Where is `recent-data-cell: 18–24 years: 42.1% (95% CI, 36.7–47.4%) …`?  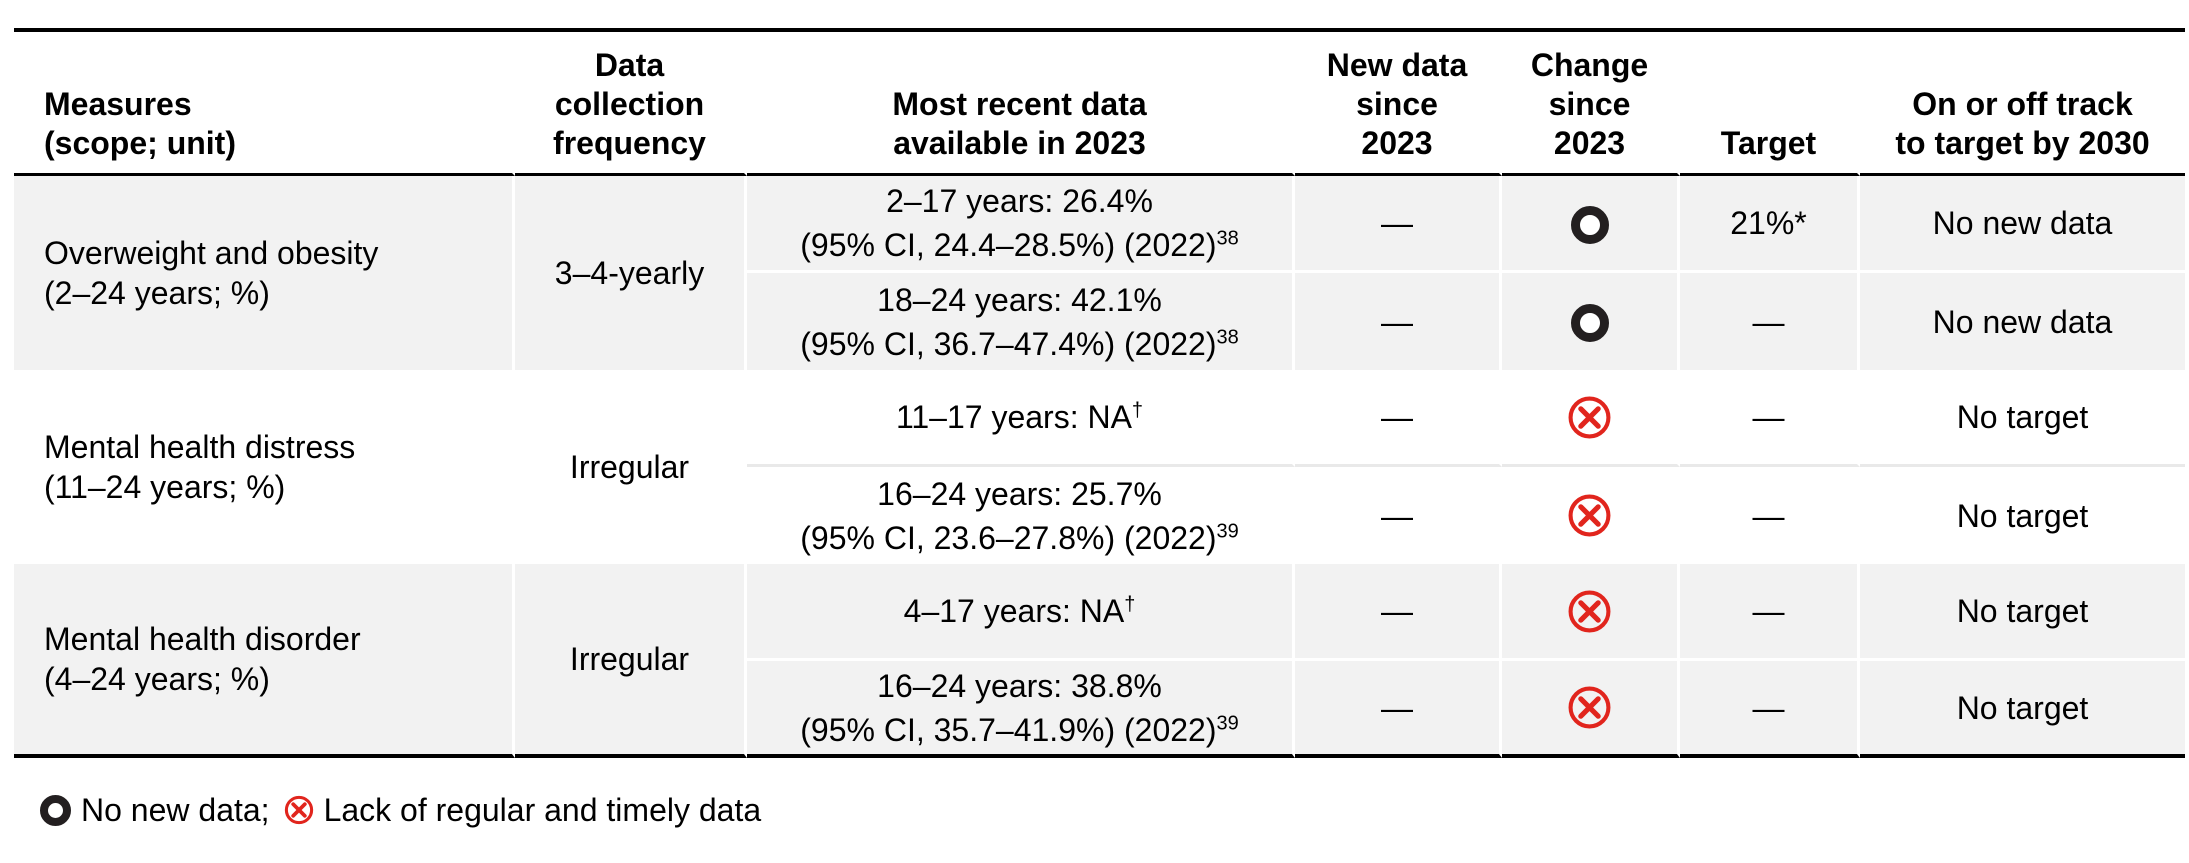
recent-data-cell: 18–24 years: 42.1% (95% CI, 36.7–47.4%) … is located at coordinates (1021, 321).